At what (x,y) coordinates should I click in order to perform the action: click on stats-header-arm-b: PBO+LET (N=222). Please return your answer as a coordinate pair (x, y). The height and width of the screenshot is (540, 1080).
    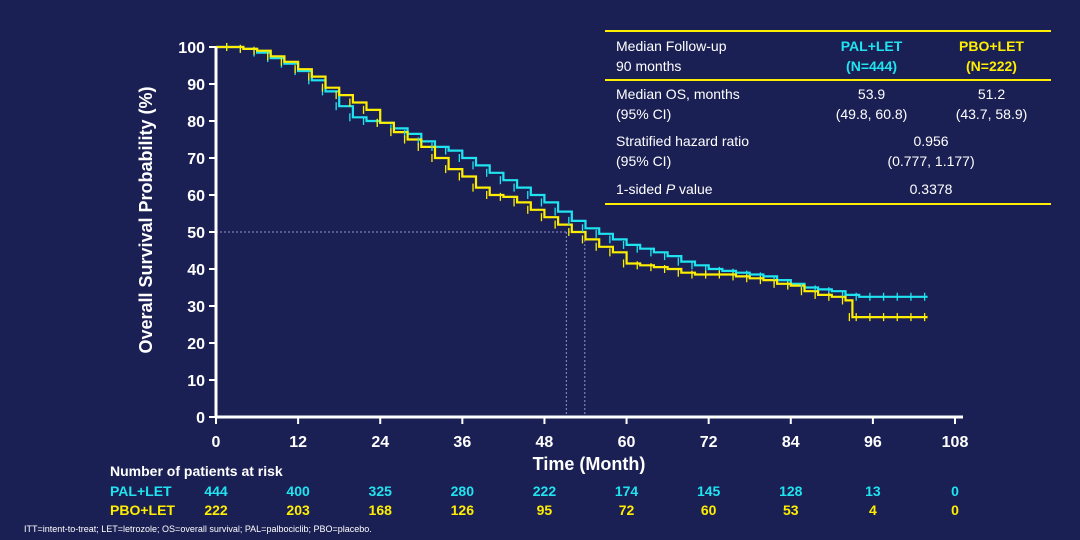
    Looking at the image, I should click on (991, 56).